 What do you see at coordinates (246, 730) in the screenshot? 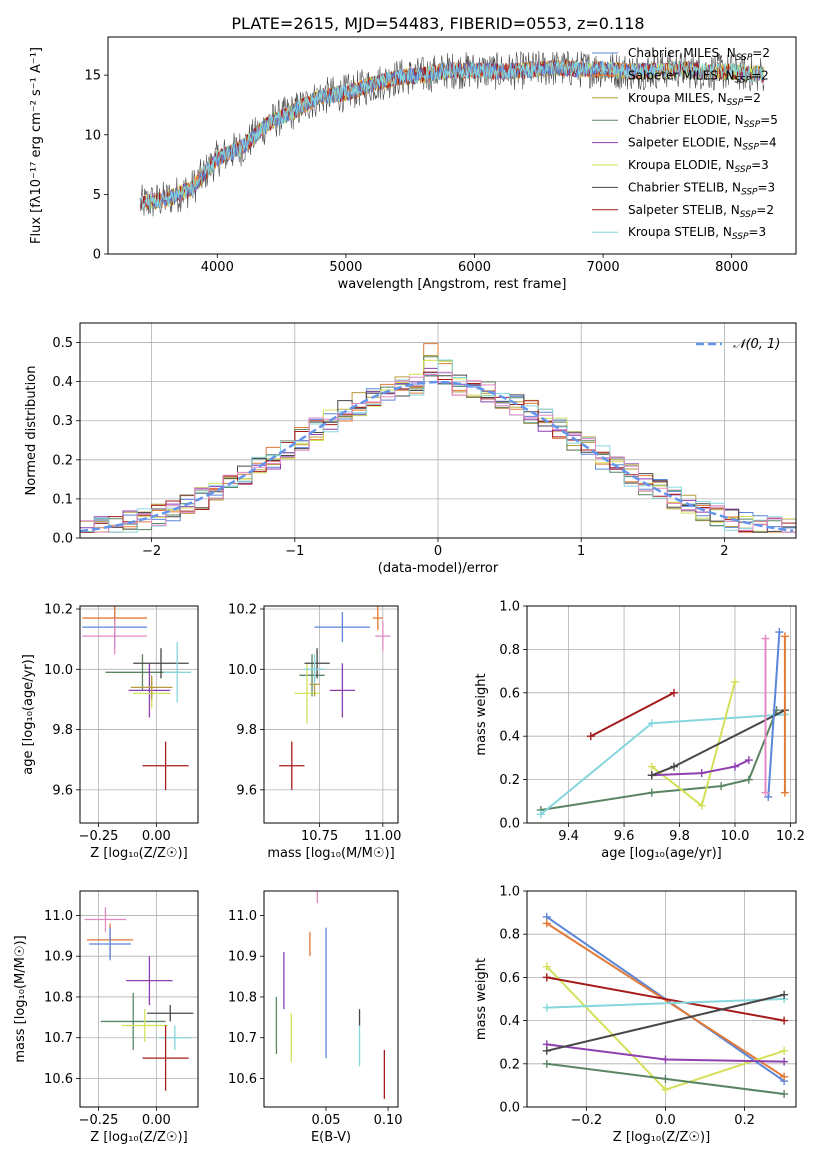
I see `y-tick-label: 9.8` at bounding box center [246, 730].